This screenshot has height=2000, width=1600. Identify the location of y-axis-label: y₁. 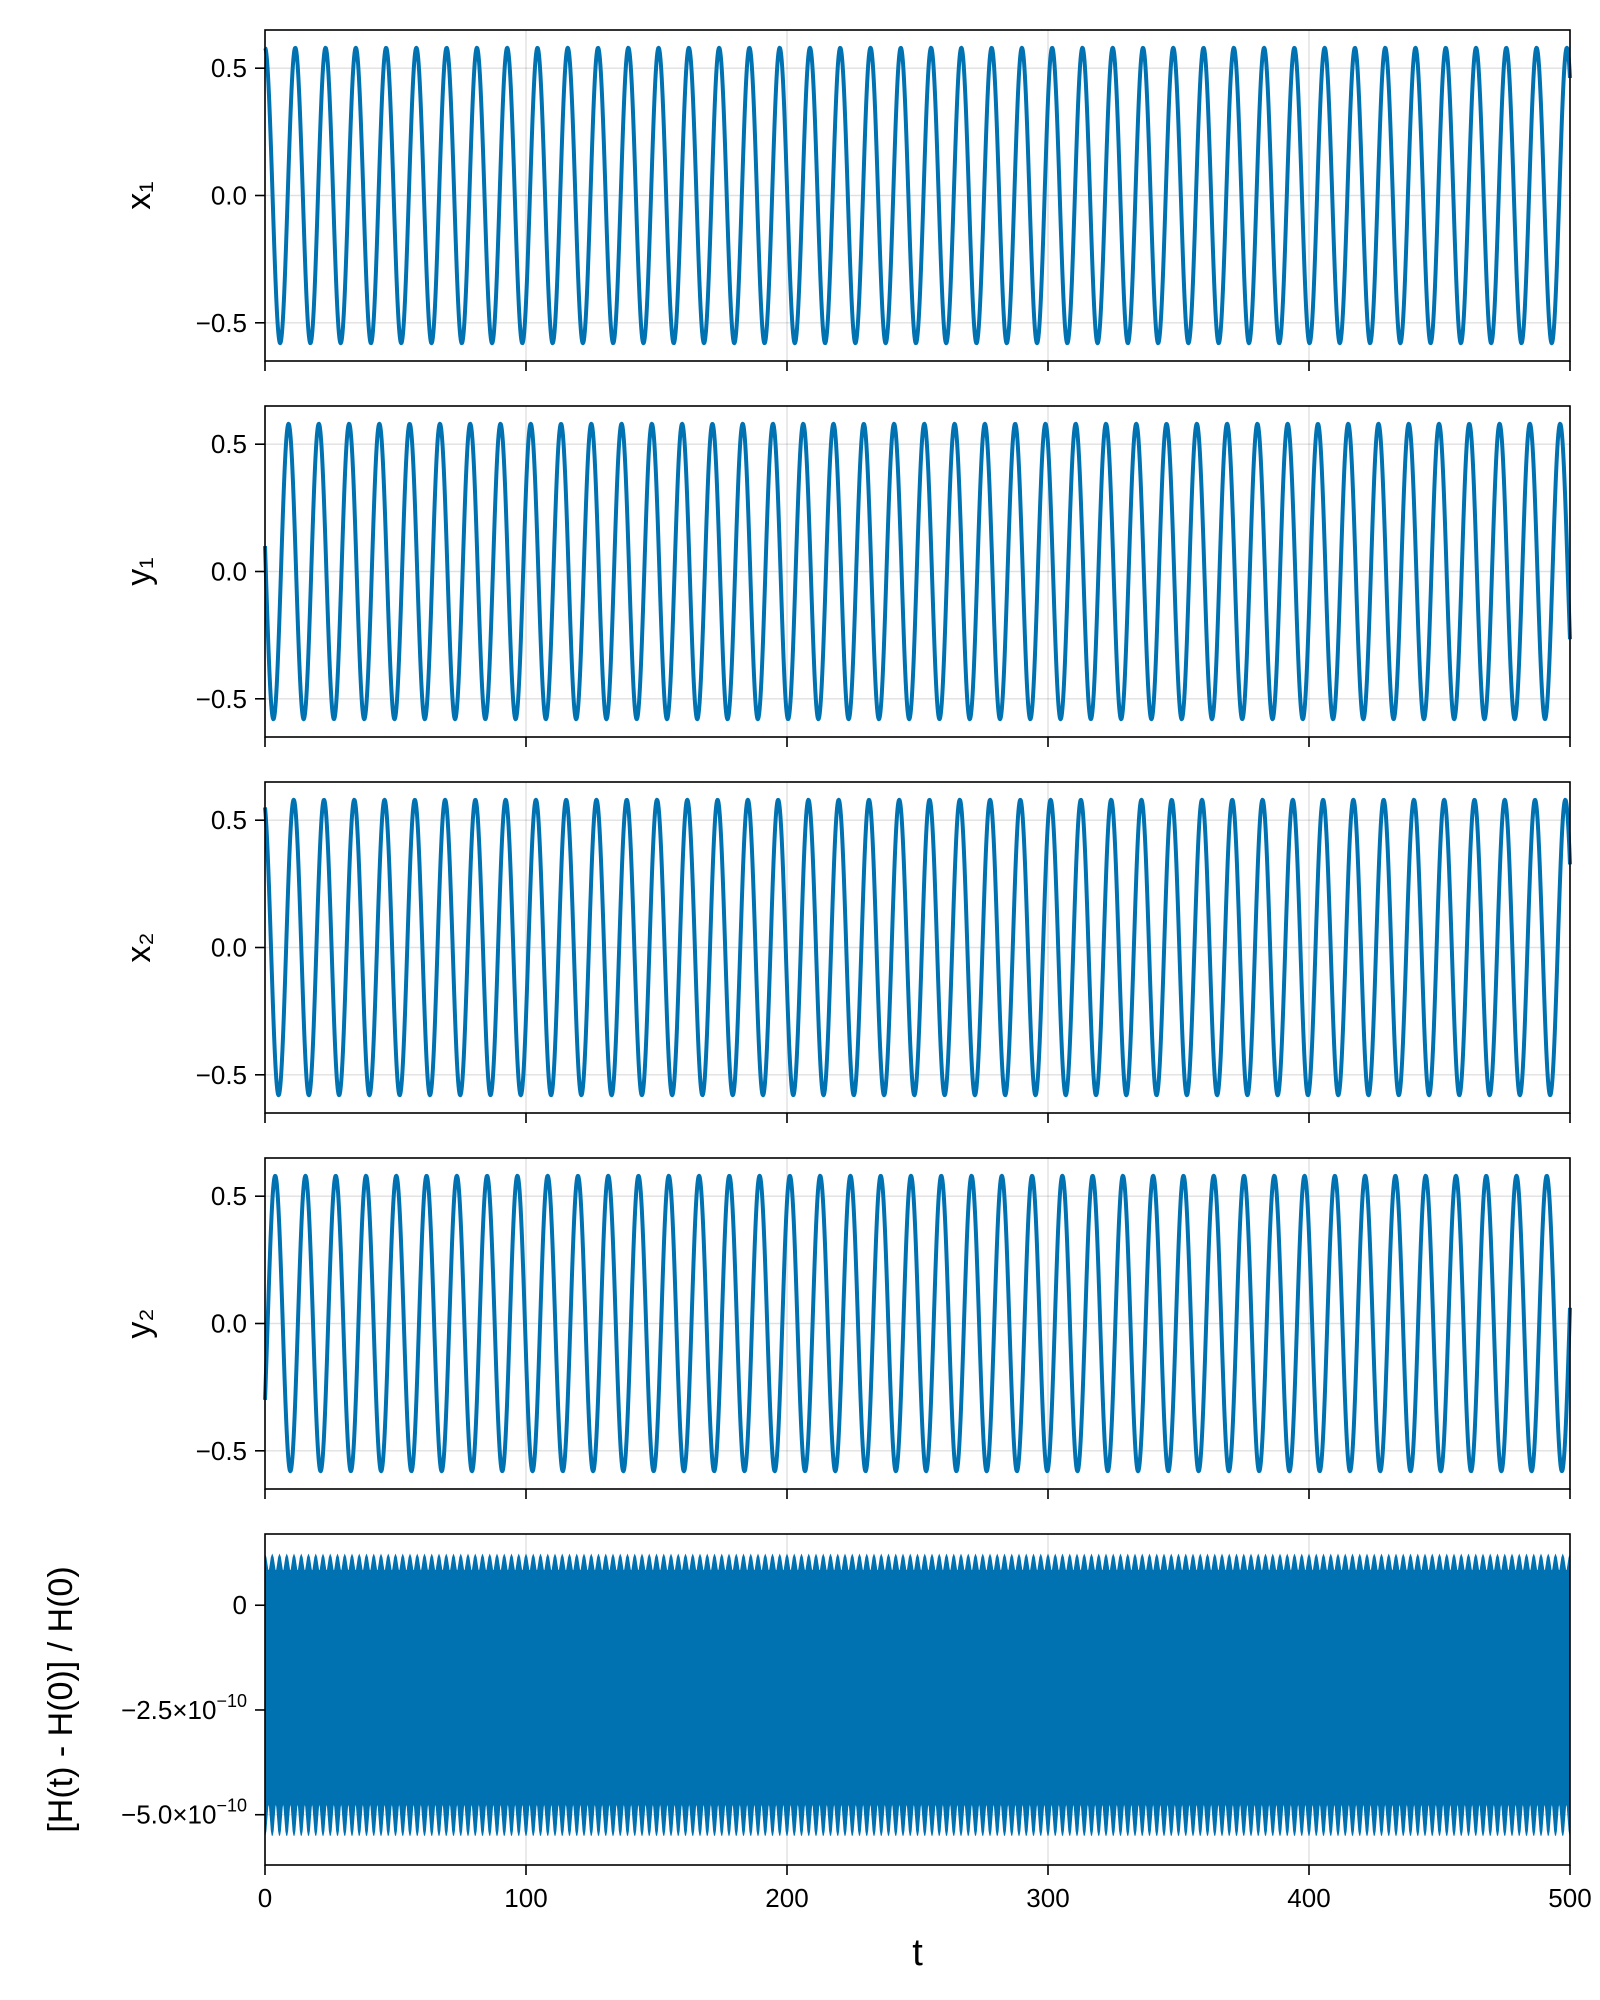
(139, 571).